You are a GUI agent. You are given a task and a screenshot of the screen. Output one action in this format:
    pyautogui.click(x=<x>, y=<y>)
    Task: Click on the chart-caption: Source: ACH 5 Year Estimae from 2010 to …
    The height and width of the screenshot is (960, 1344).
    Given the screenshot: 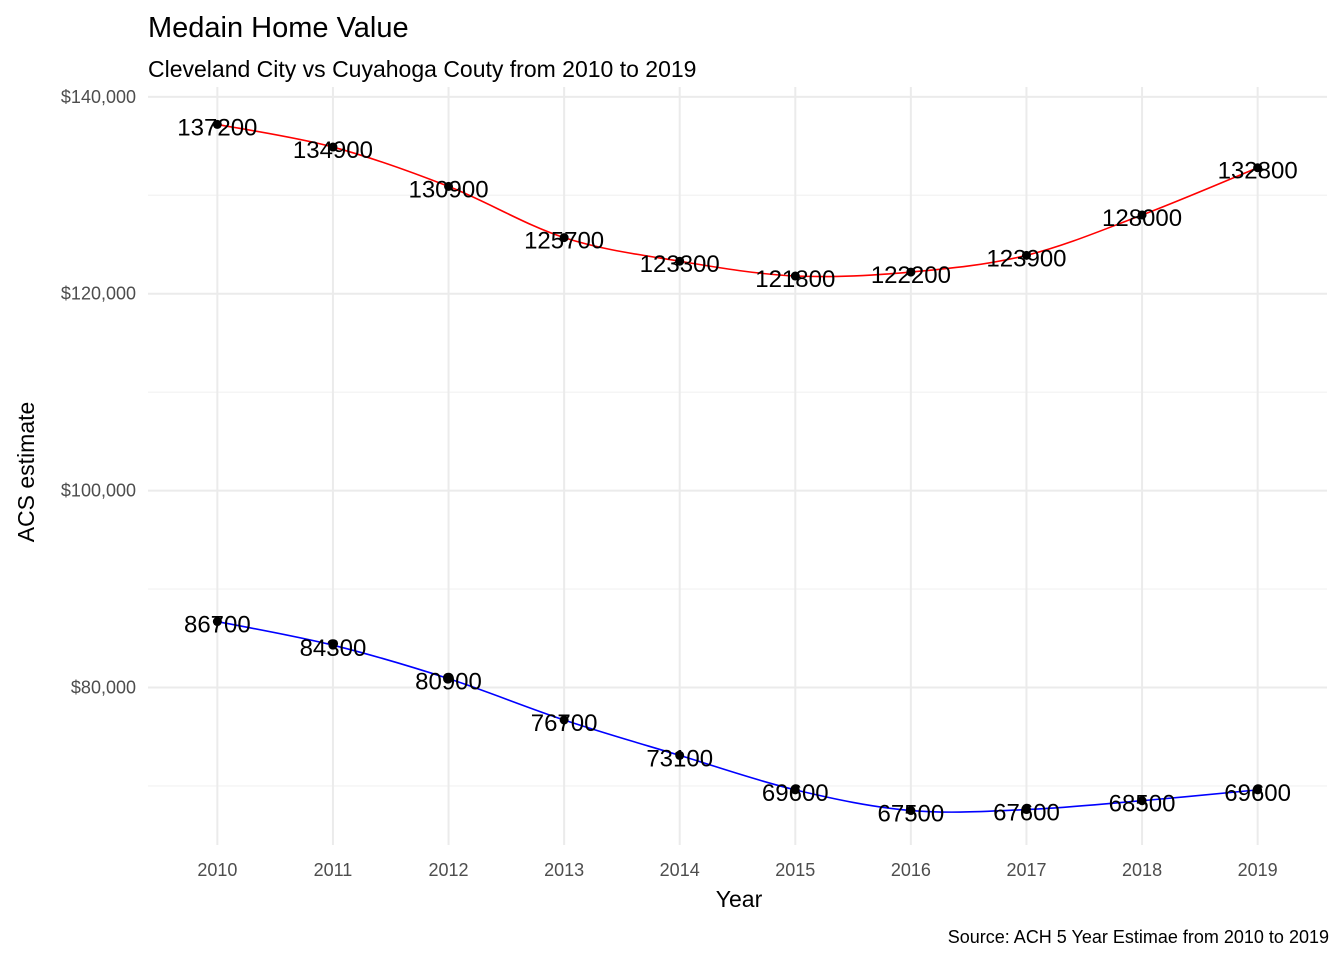 What is the action you would take?
    pyautogui.click(x=1138, y=937)
    